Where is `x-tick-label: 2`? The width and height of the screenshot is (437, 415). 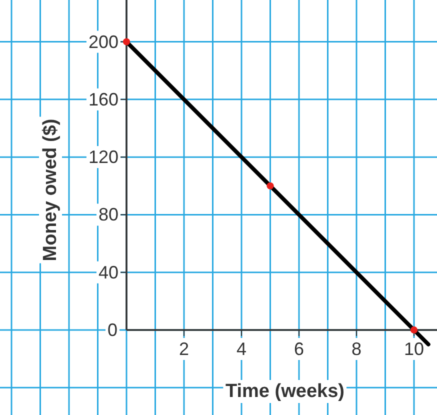
x-tick-label: 2 is located at coordinates (184, 348).